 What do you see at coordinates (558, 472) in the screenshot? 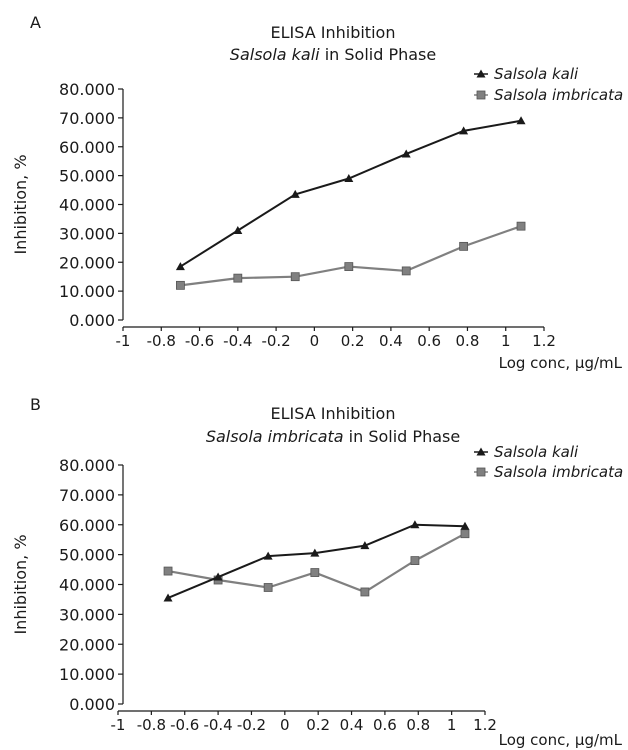
I see `legend-entry: Salsola imbricata` at bounding box center [558, 472].